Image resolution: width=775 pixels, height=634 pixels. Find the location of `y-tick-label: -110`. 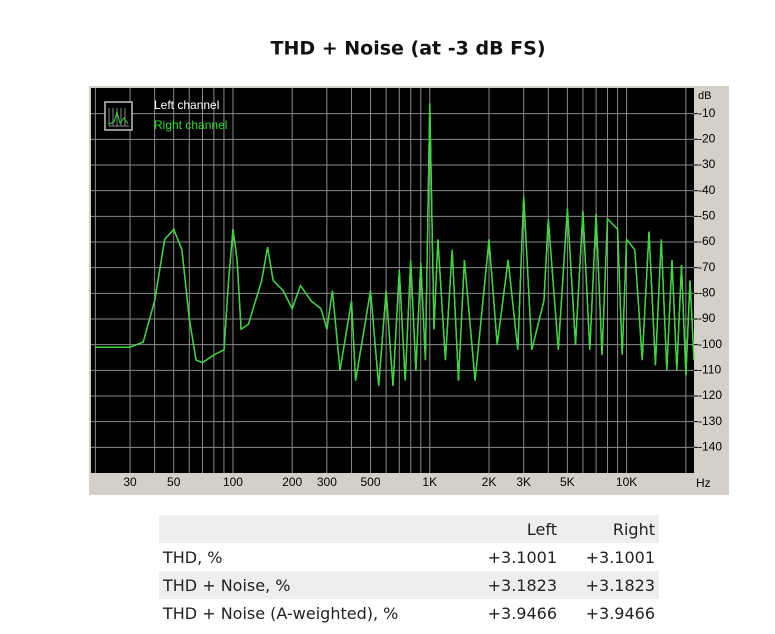

y-tick-label: -110 is located at coordinates (709, 370).